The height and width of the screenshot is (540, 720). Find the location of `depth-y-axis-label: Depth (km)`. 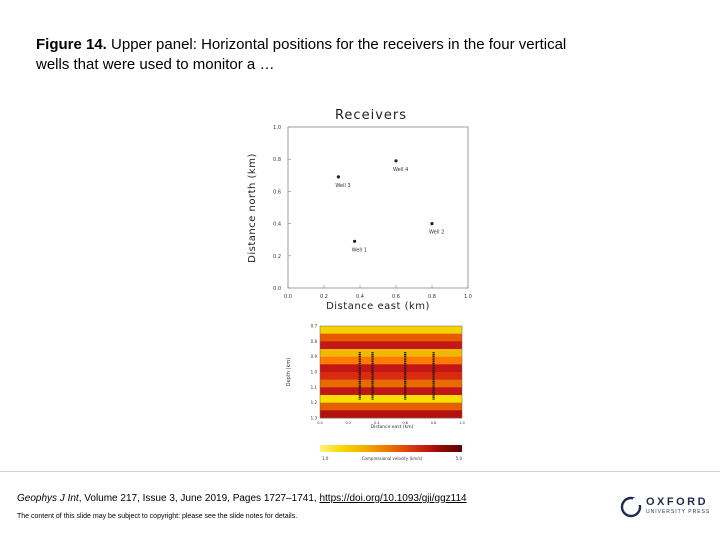

depth-y-axis-label: Depth (km) is located at coordinates (289, 372).